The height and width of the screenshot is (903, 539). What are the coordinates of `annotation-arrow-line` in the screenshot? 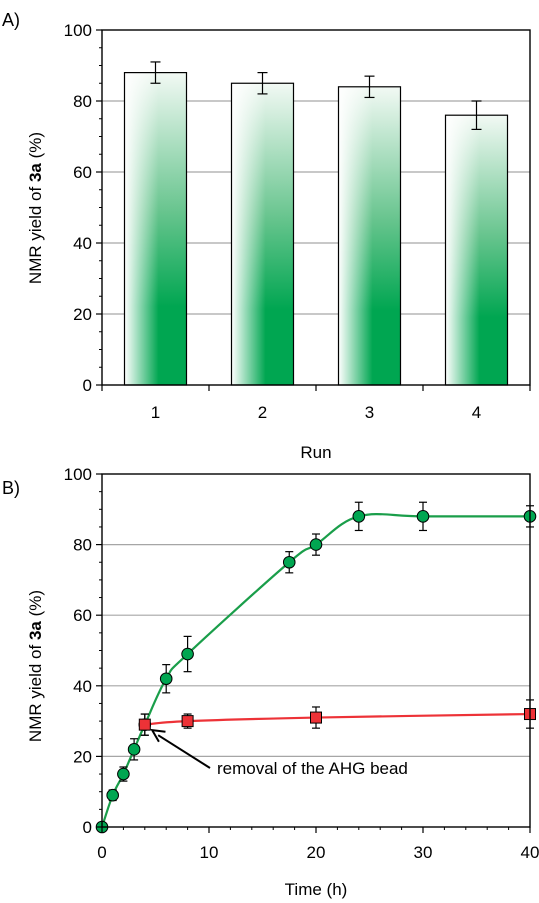 It's located at (184, 751).